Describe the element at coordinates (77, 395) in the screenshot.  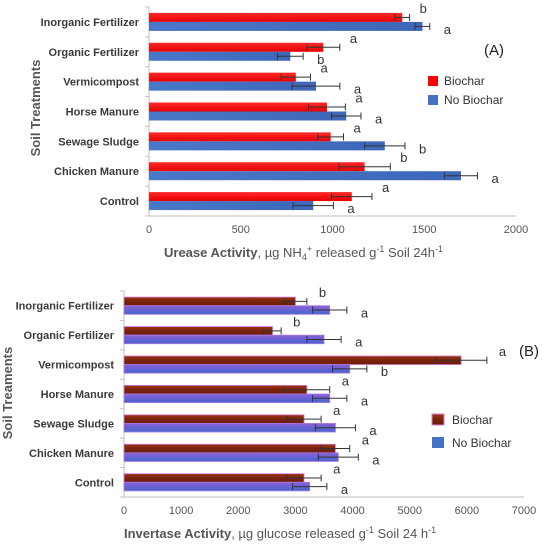
I see `panelB-category-label: Horse Manure` at that location.